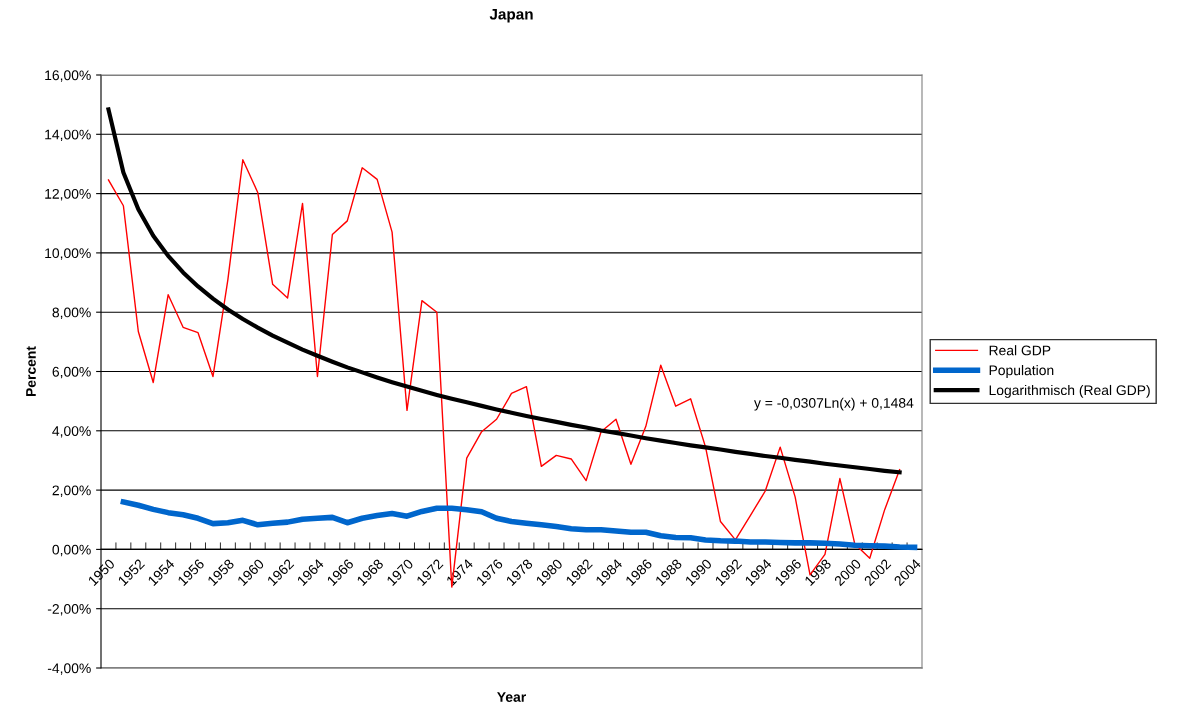  What do you see at coordinates (68, 135) in the screenshot?
I see `y-tick-label: 14,00%` at bounding box center [68, 135].